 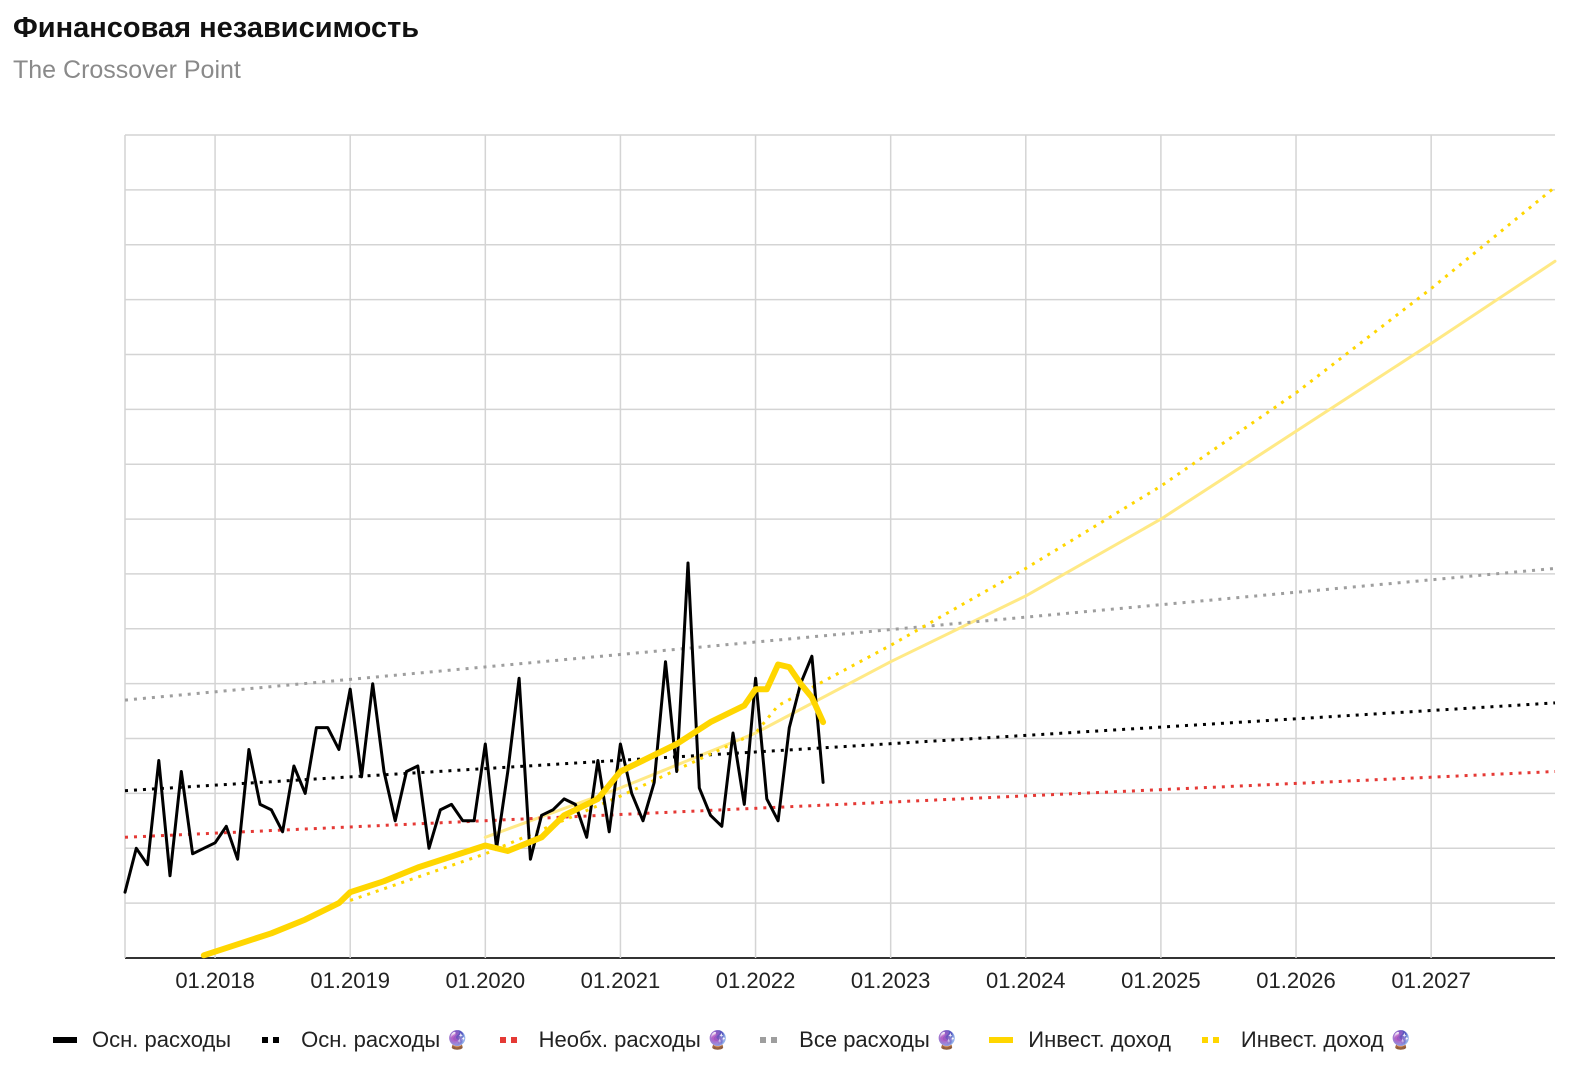 I want to click on legend-item: Инвест. доход 🔮, so click(x=1305, y=1040).